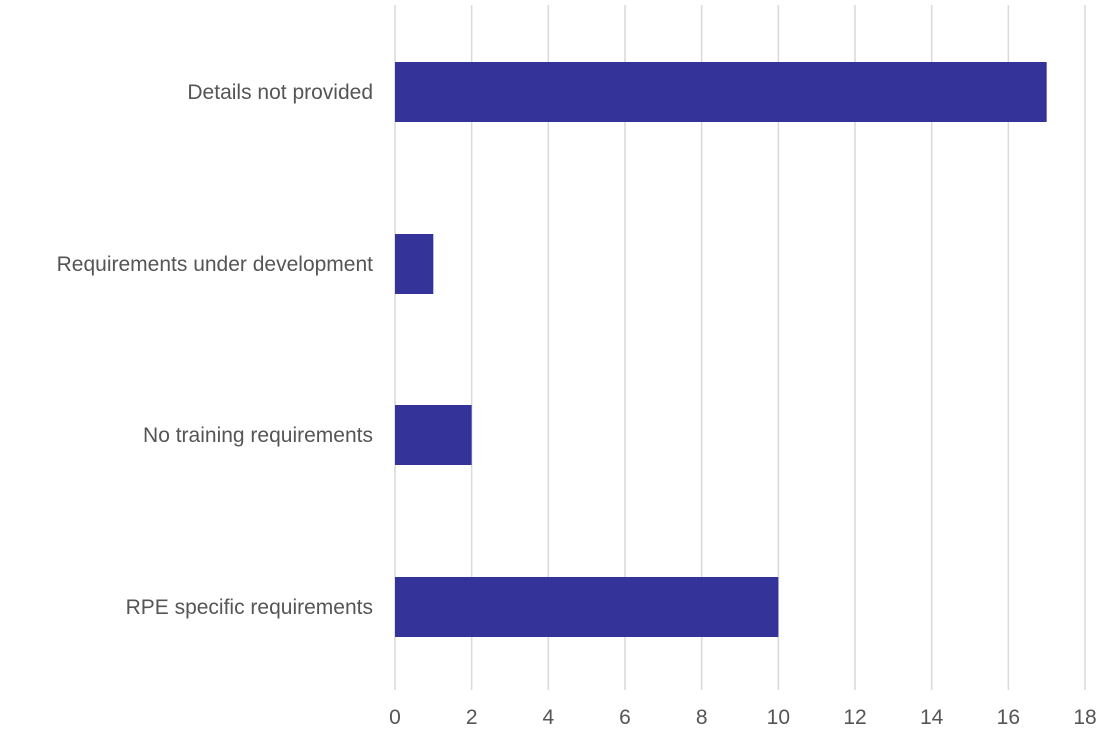 The height and width of the screenshot is (735, 1101). I want to click on x-tick-label: 10, so click(778, 717).